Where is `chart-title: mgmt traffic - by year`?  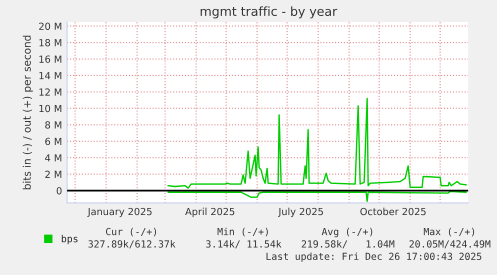 chart-title: mgmt traffic - by year is located at coordinates (269, 12).